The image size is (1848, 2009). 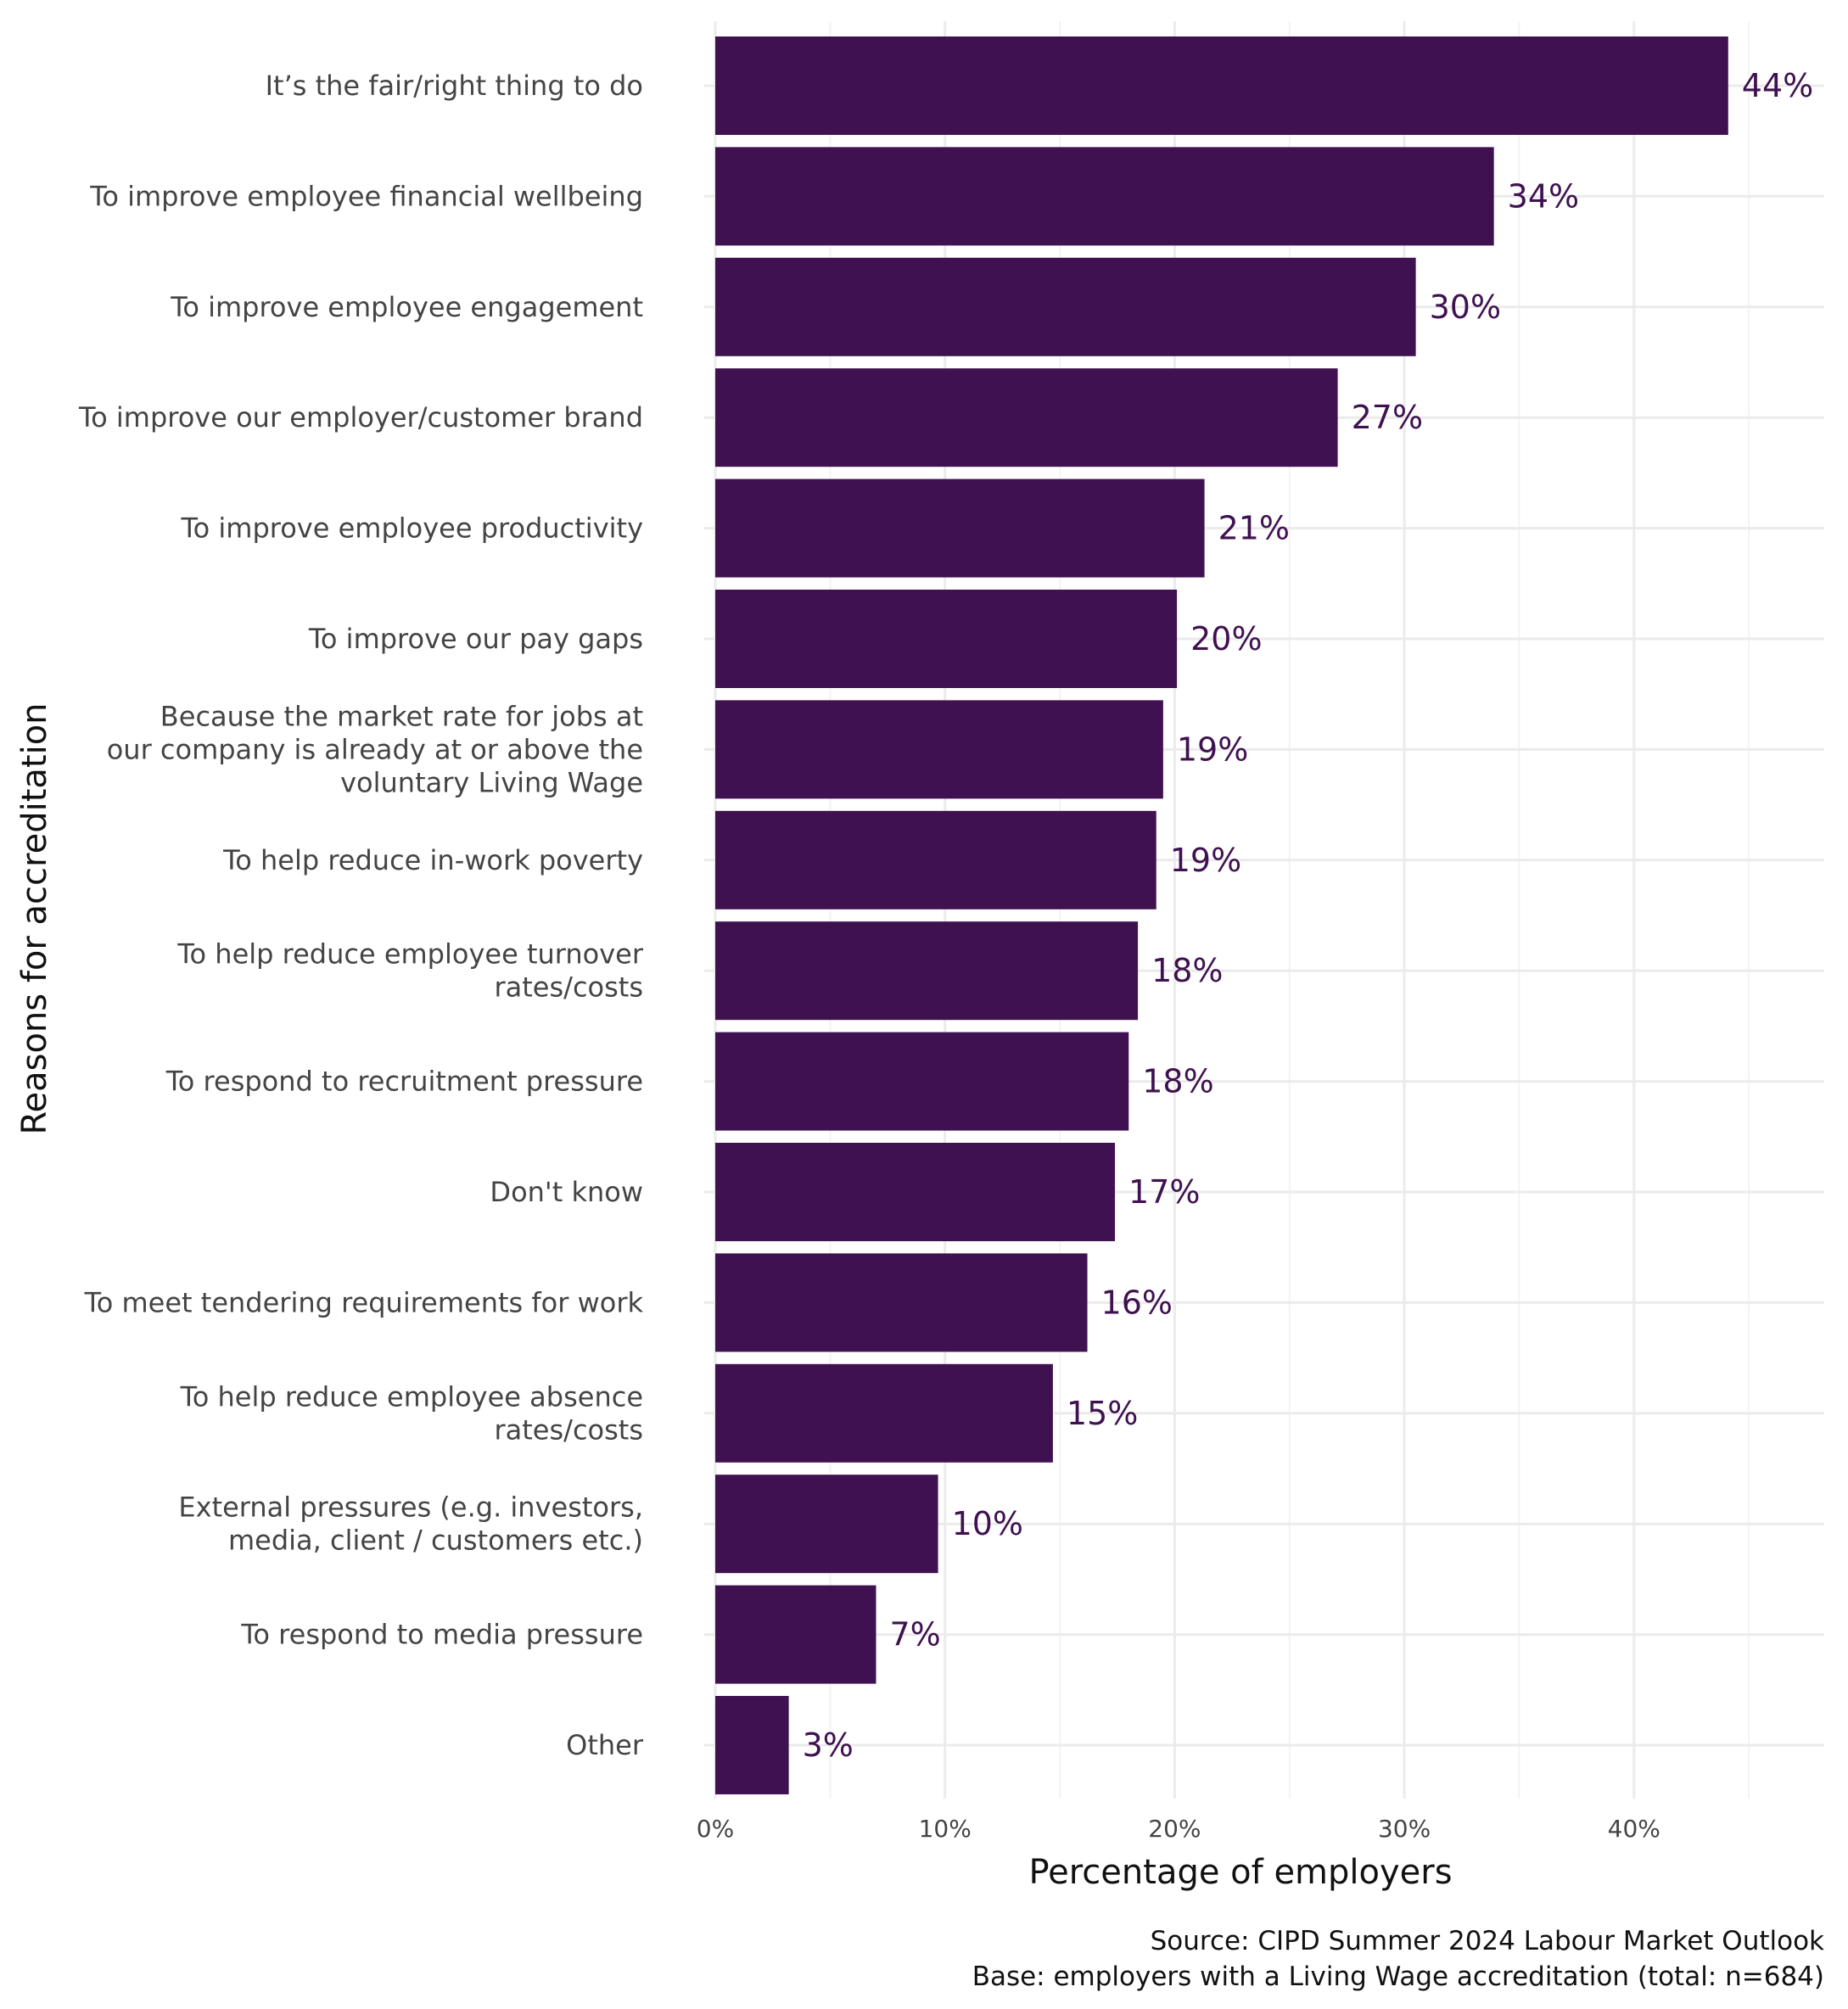 What do you see at coordinates (1466, 307) in the screenshot?
I see `data-label: 30%` at bounding box center [1466, 307].